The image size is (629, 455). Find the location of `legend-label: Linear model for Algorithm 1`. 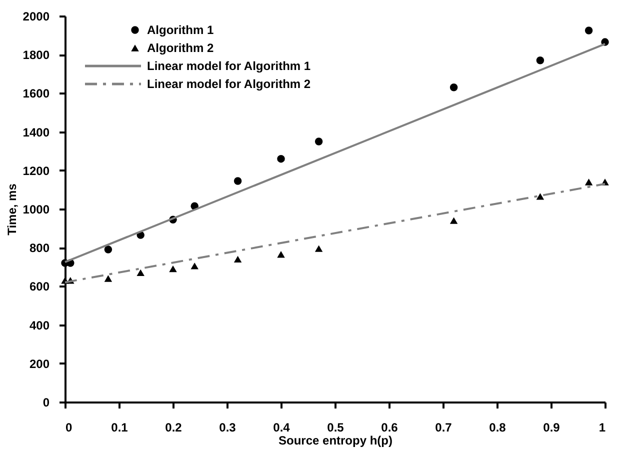

legend-label: Linear model for Algorithm 1 is located at coordinates (229, 66).